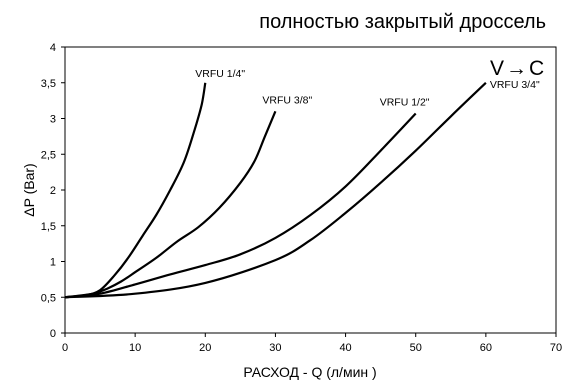 This screenshot has width=563, height=381. I want to click on y-tick-label: 1,5, so click(48, 227).